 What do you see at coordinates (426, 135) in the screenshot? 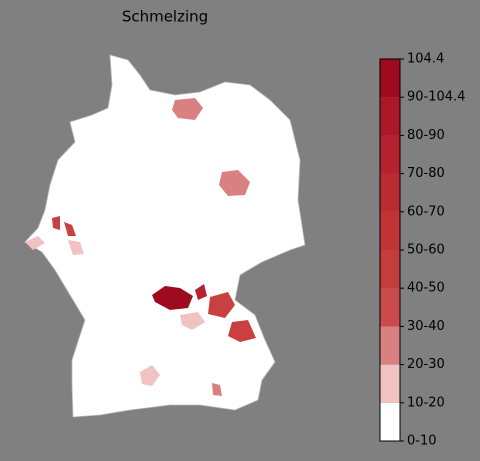
I see `colorbar-label: 80-90` at bounding box center [426, 135].